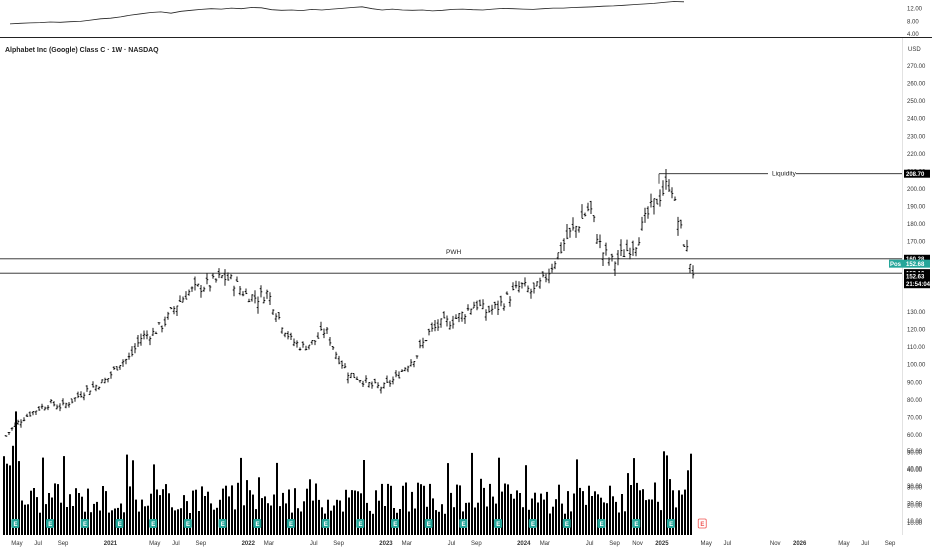 The width and height of the screenshot is (932, 550). Describe the element at coordinates (524, 544) in the screenshot. I see `time-axis-tick: 2024` at that location.